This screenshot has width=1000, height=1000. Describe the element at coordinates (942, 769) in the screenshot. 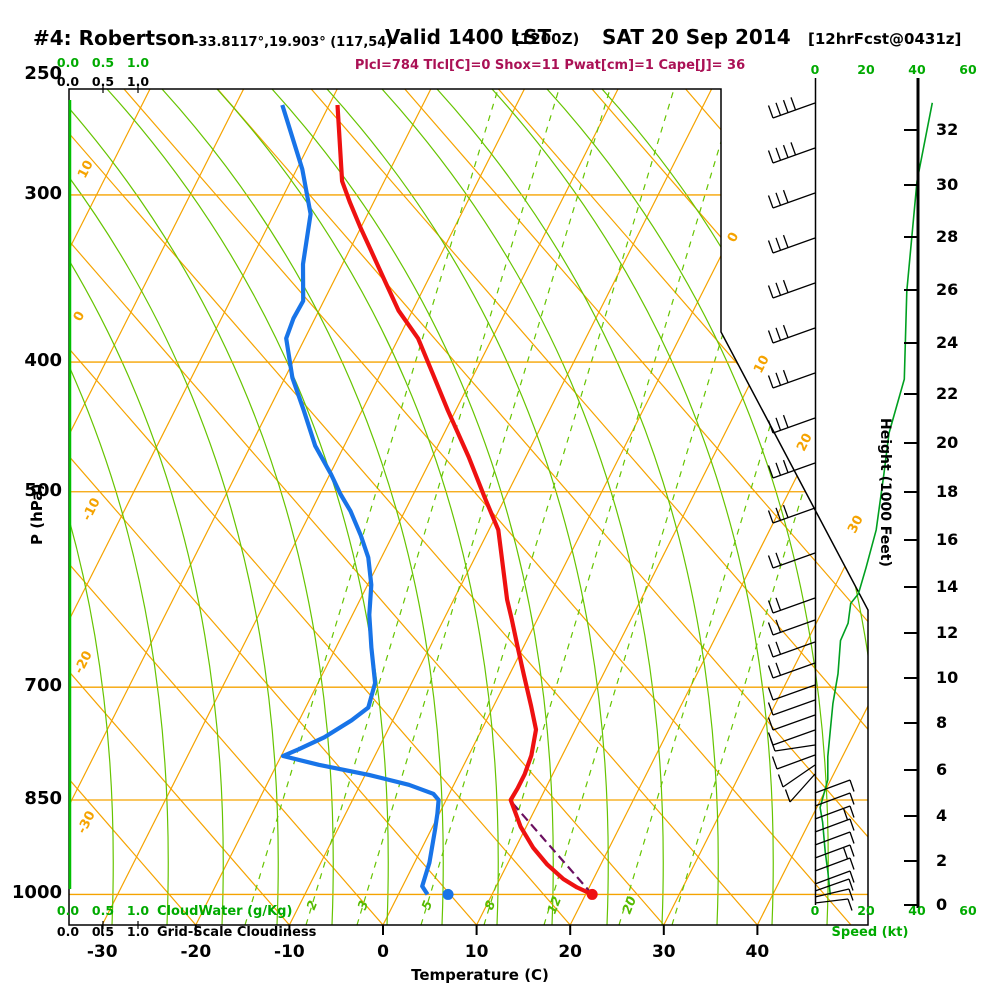

I see `height-tick-label: 6` at that location.